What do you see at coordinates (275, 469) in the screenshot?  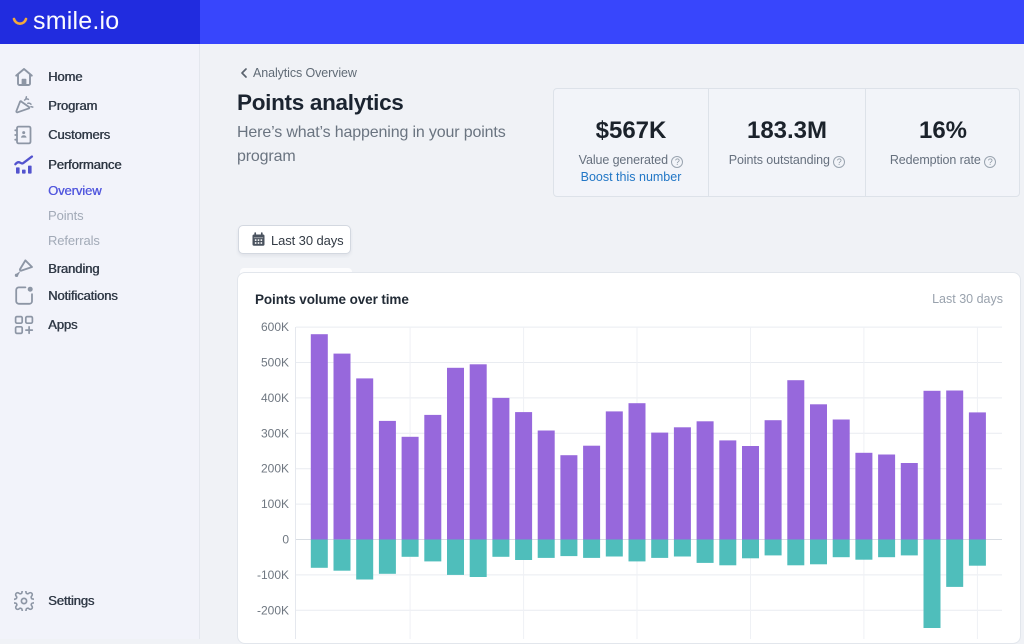 I see `svg-text: 200K` at bounding box center [275, 469].